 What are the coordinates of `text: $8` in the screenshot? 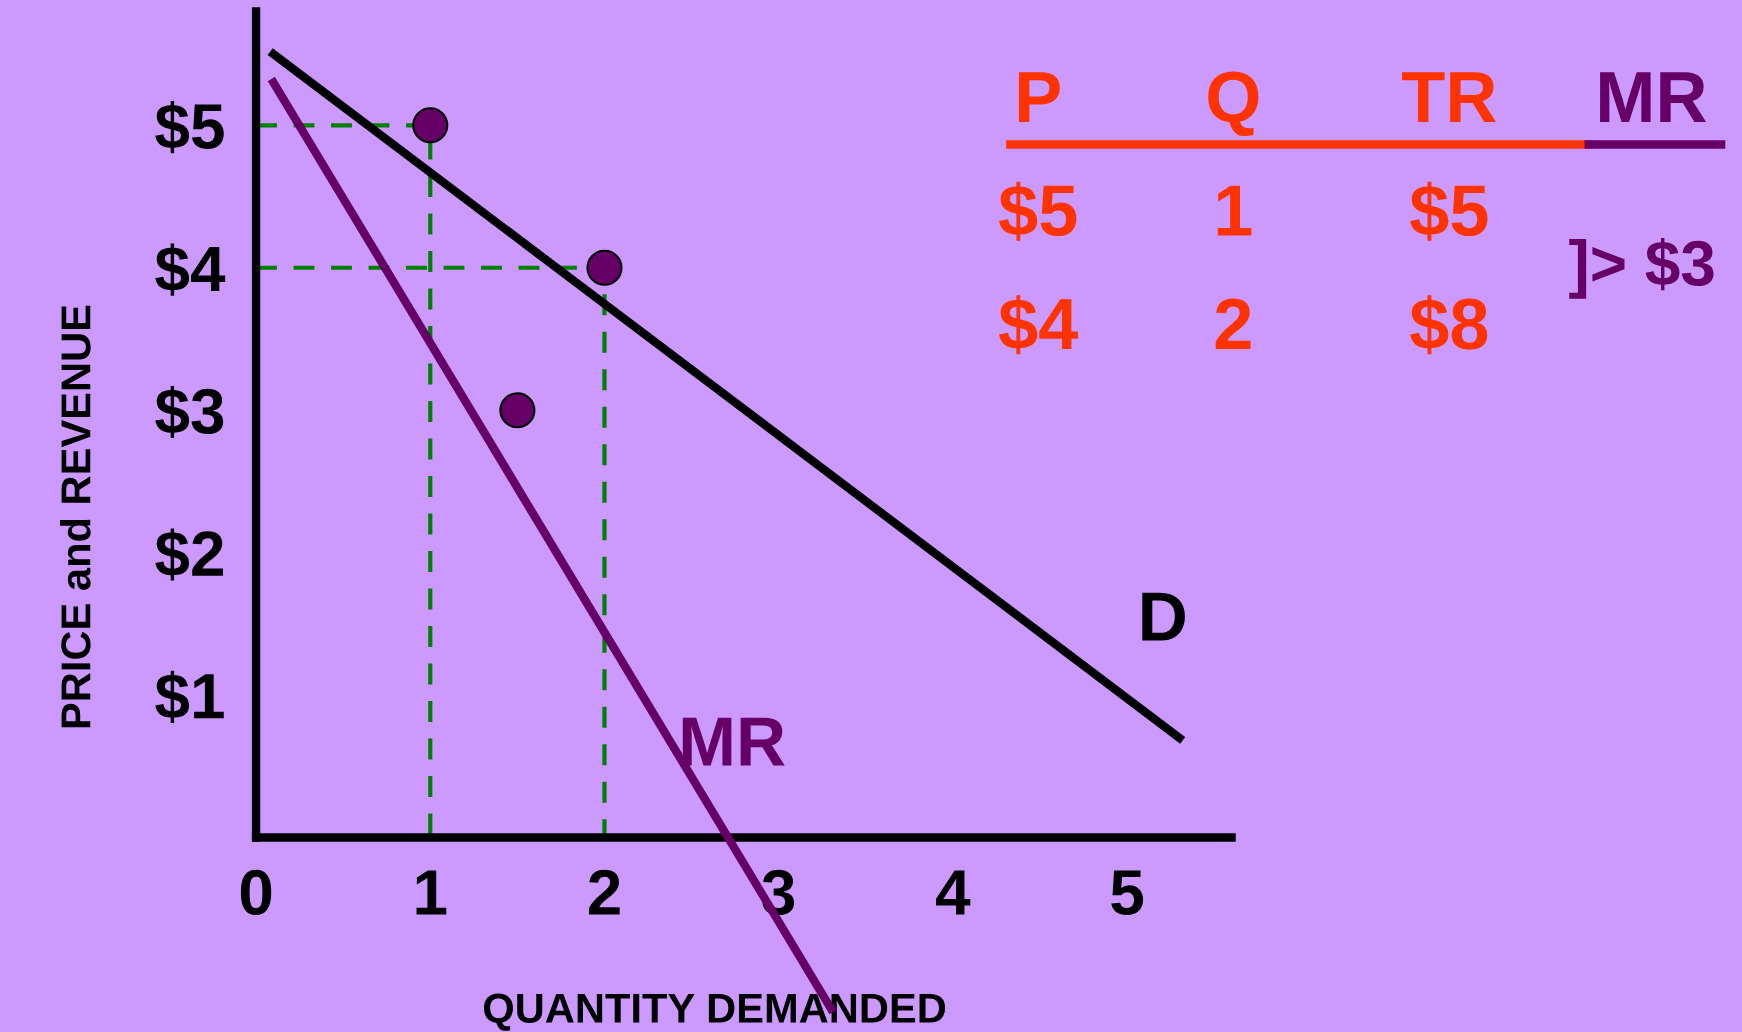 It's located at (1449, 325).